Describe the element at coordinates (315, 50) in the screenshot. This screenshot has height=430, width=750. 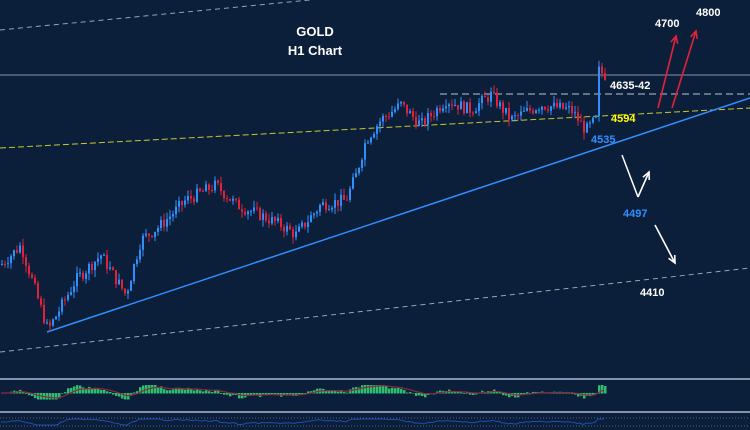
I see `chart-timeframe: H1 Chart` at that location.